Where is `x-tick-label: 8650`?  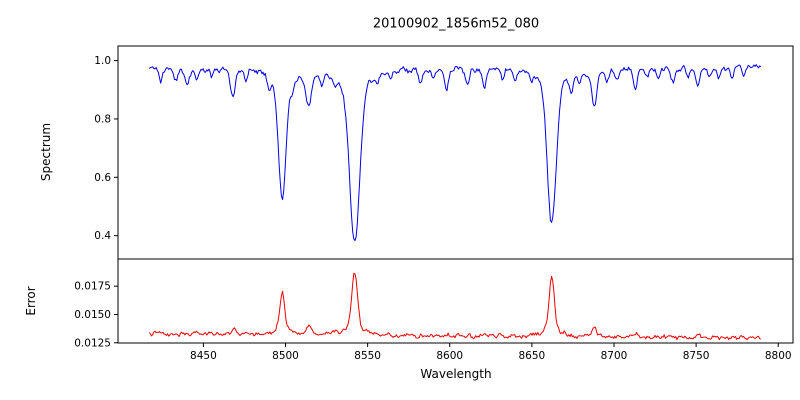 x-tick-label: 8650 is located at coordinates (532, 356).